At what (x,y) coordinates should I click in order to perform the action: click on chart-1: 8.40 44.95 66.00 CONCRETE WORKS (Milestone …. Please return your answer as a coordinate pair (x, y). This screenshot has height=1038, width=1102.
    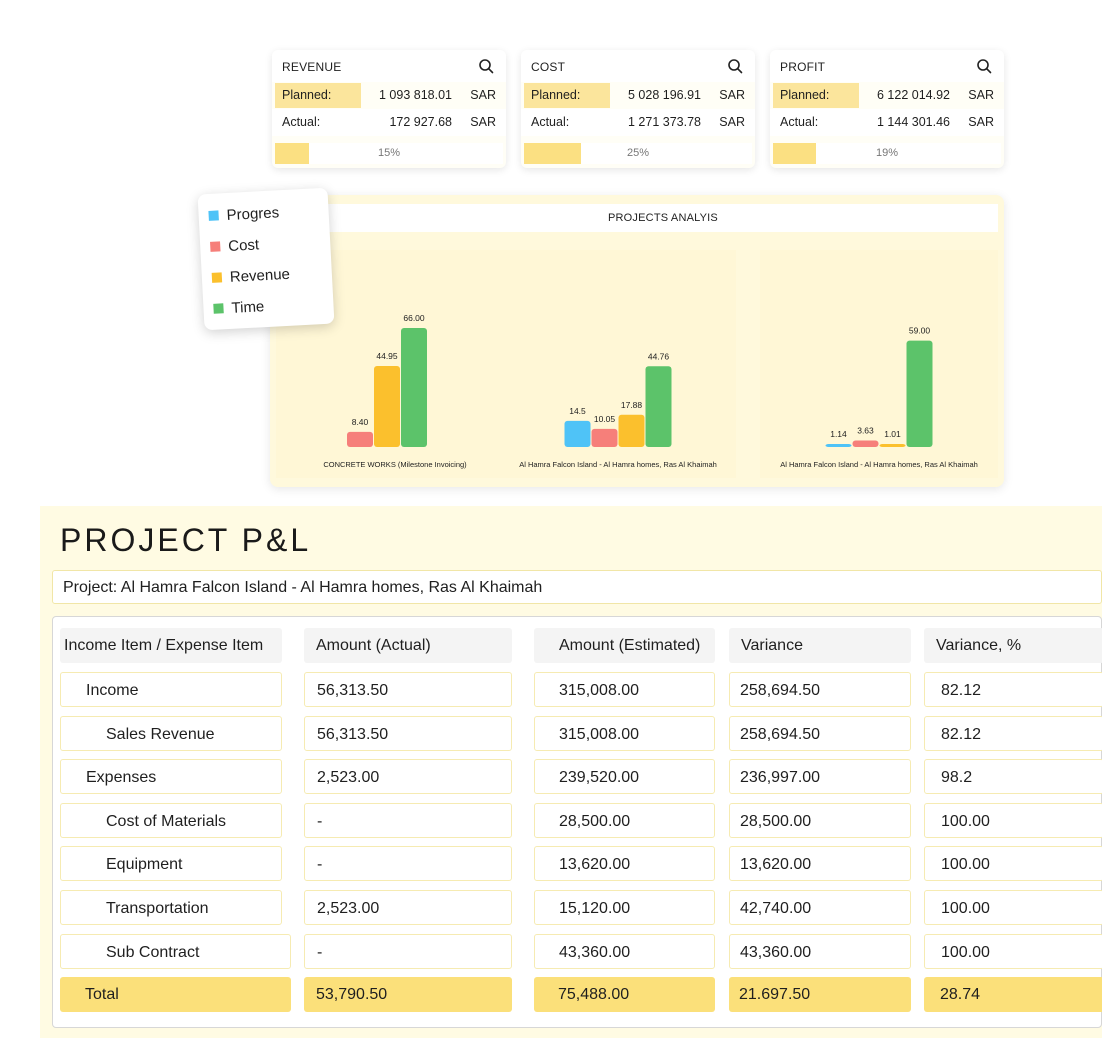
    Looking at the image, I should click on (395, 364).